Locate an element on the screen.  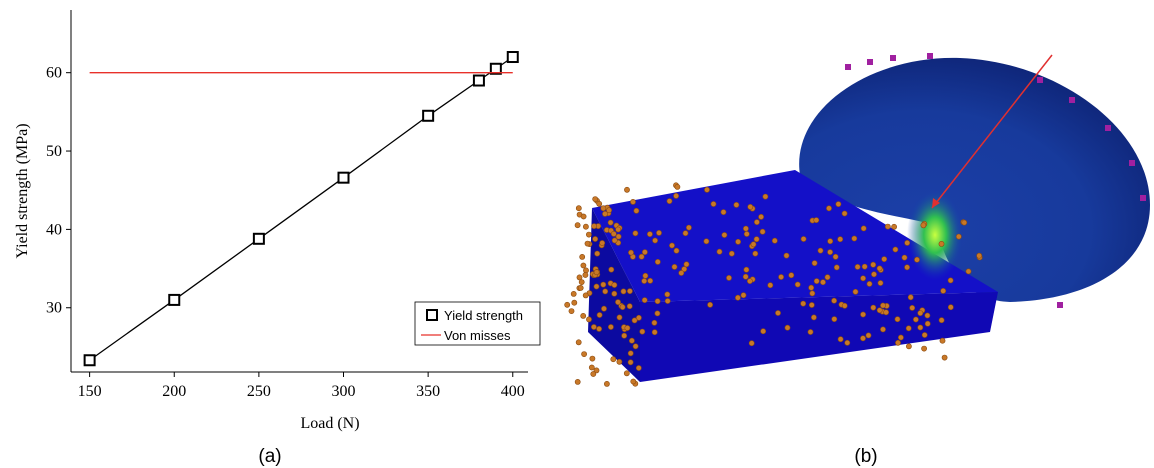
x-tick-label: 250 is located at coordinates (259, 391).